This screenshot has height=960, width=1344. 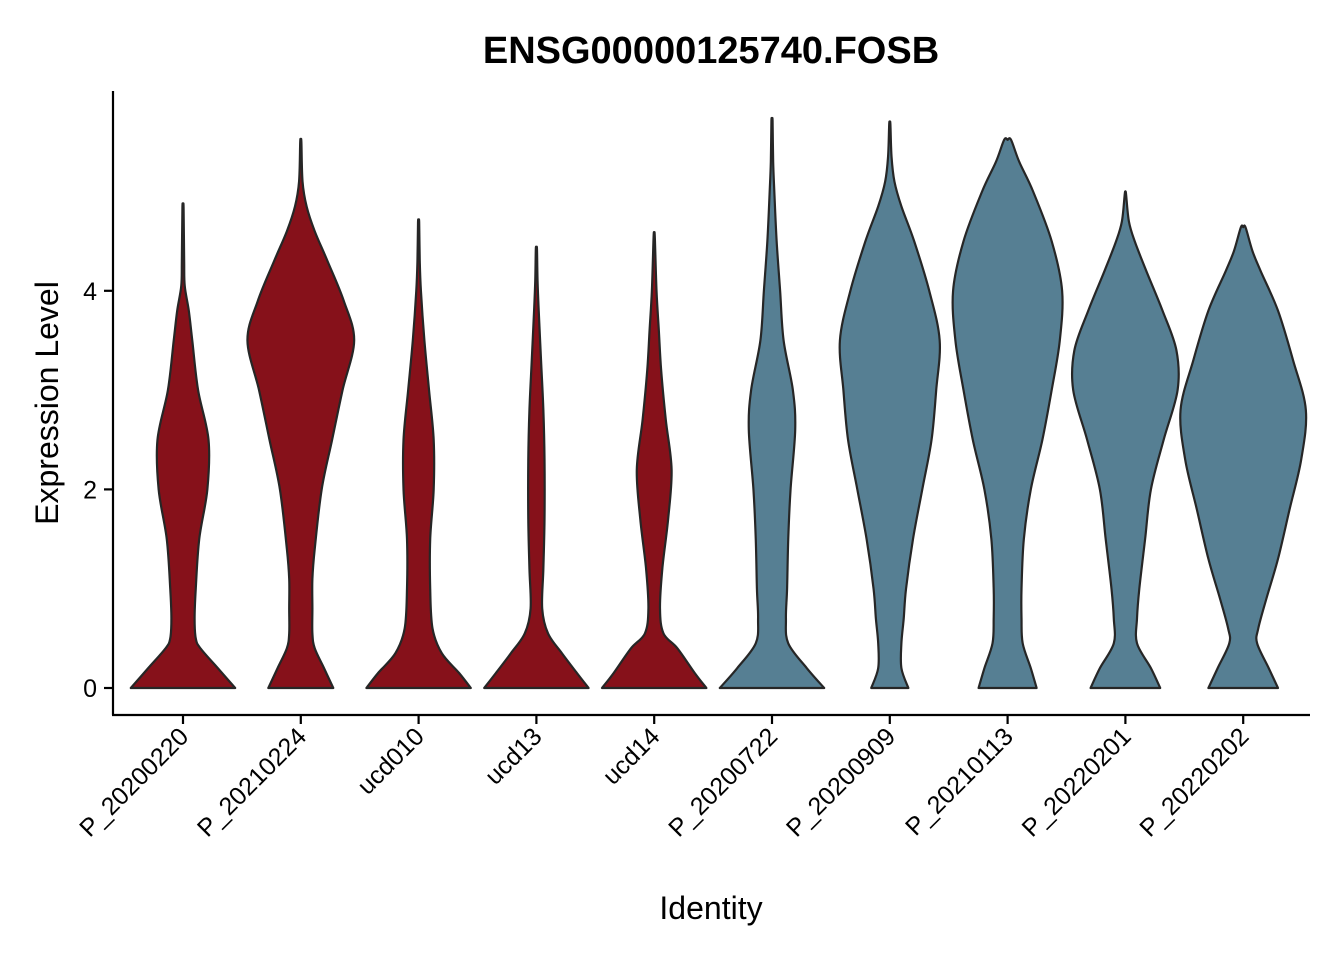 I want to click on y-axis-ticks: 0 2 4, so click(x=98, y=490).